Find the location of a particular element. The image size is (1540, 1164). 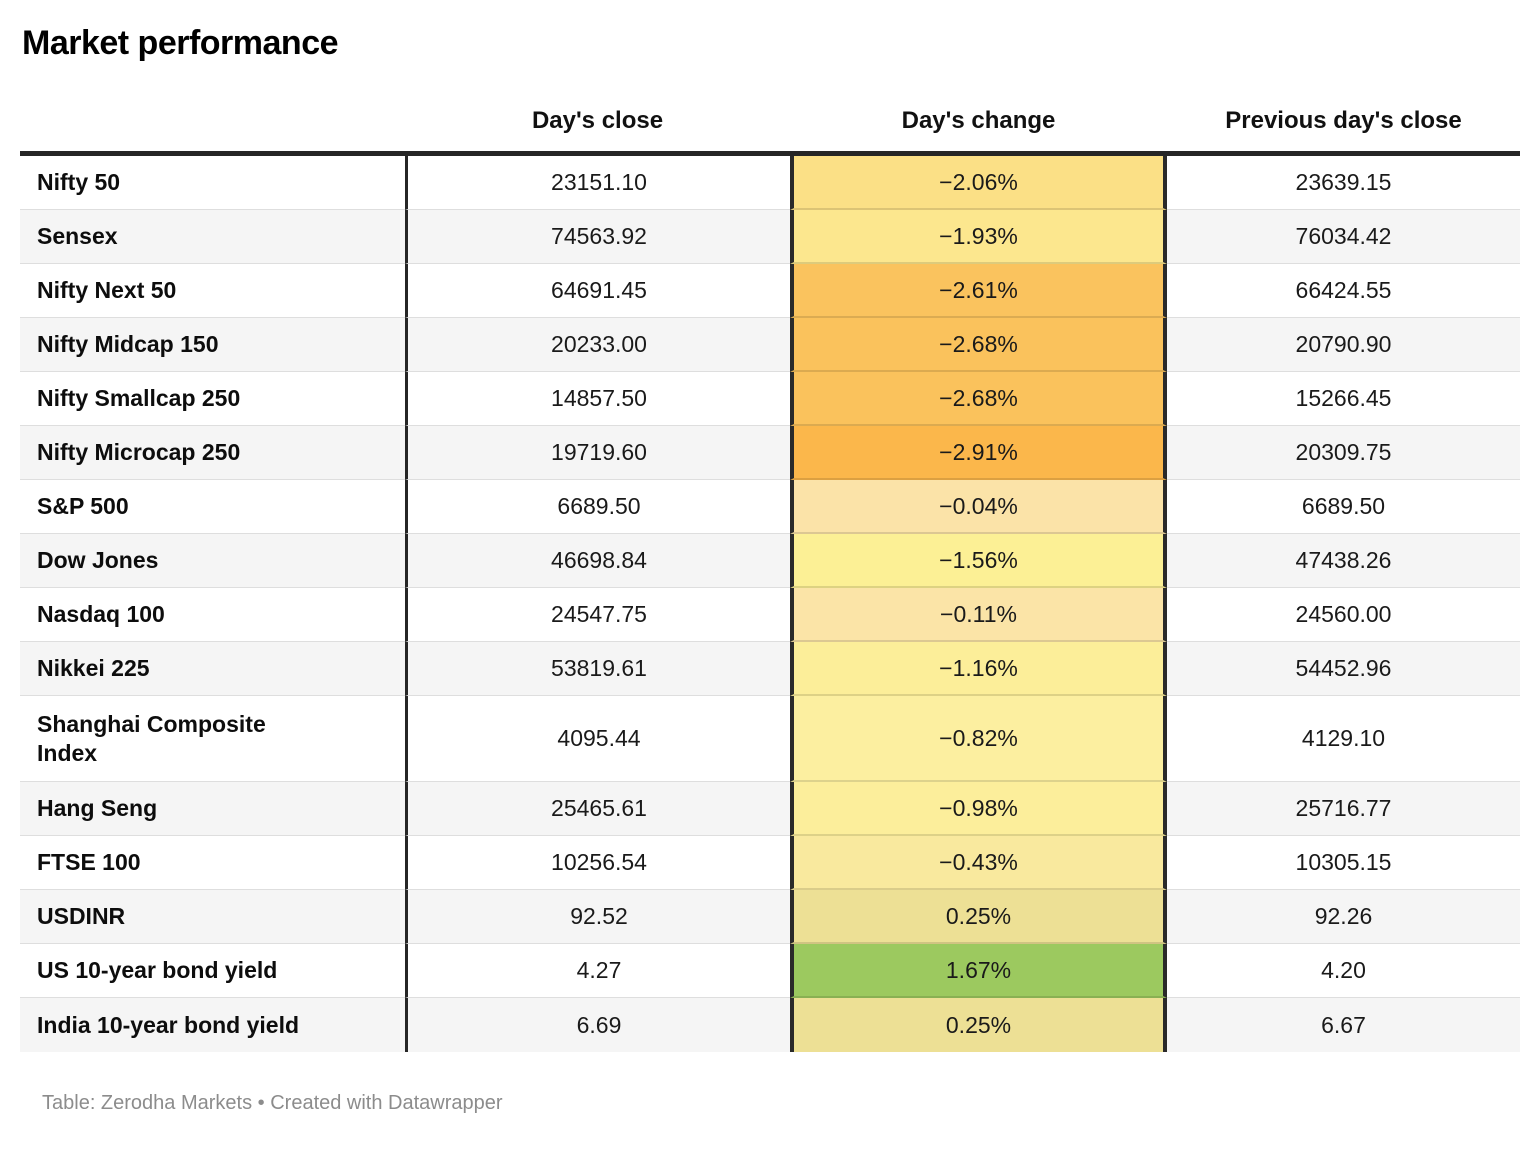

row-label-cell: USDINR is located at coordinates (212, 917).